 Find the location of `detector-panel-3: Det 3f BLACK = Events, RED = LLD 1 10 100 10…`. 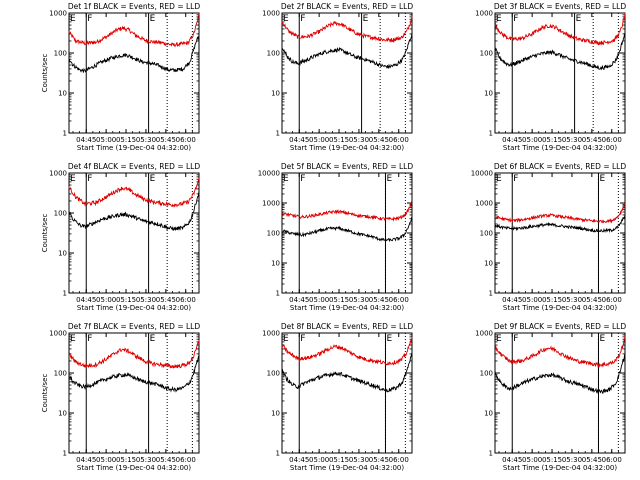

detector-panel-3: Det 3f BLACK = Events, RED = LLD 1 10 100 10… is located at coordinates (550, 77).